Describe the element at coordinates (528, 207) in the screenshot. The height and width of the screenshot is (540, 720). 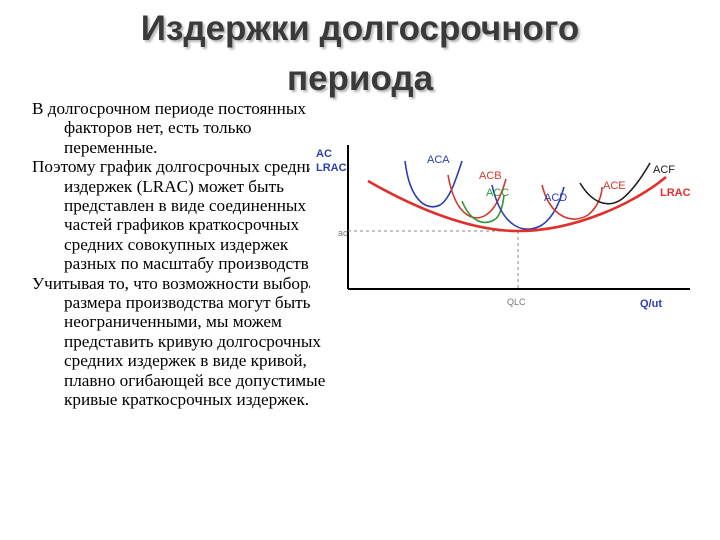
I see `short-run-curve-d` at that location.